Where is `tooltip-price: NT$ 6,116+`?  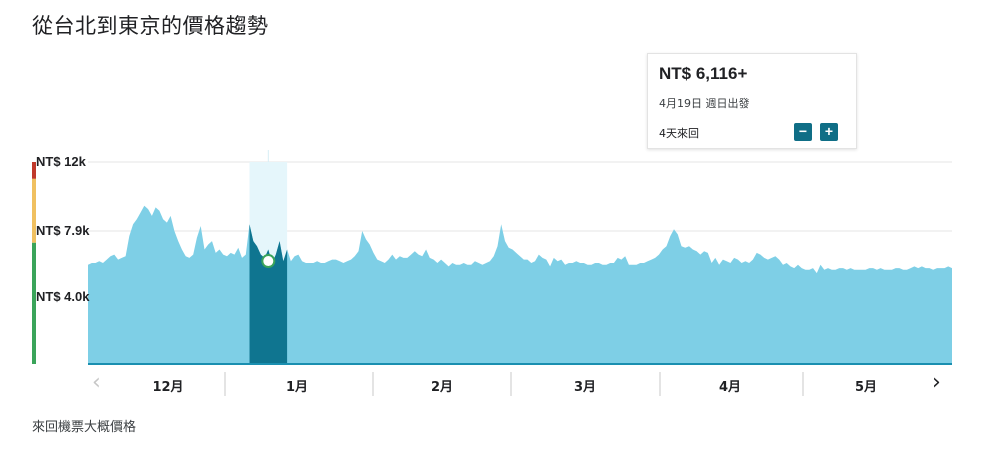 tooltip-price: NT$ 6,116+ is located at coordinates (703, 73).